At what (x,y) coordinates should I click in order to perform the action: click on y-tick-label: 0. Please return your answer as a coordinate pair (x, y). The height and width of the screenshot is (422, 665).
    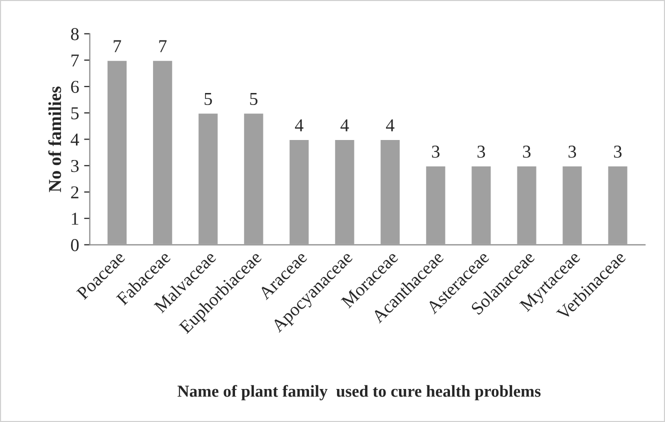
    Looking at the image, I should click on (75, 245).